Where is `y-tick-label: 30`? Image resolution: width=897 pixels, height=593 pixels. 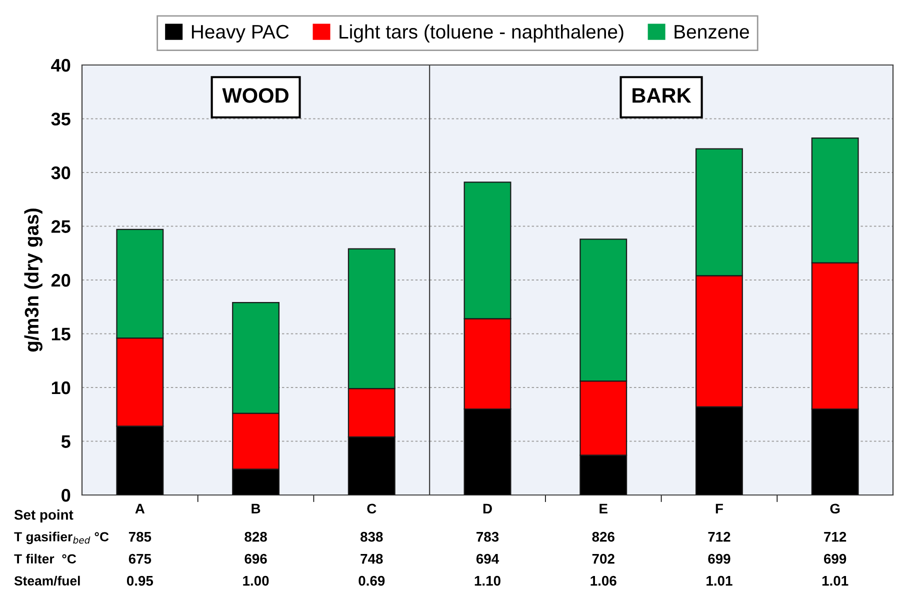 y-tick-label: 30 is located at coordinates (60, 173).